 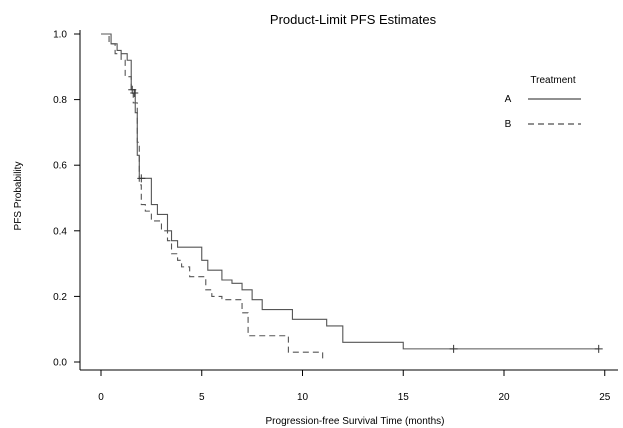 I want to click on chart-title: Product-Limit PFS Estimates, so click(x=353, y=19).